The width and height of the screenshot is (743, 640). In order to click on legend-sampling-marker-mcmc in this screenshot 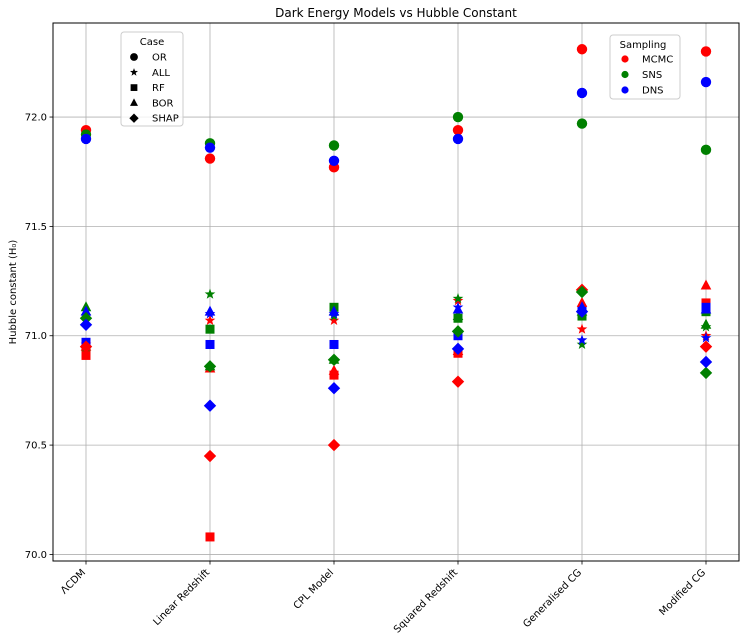, I will do `click(625, 59)`.